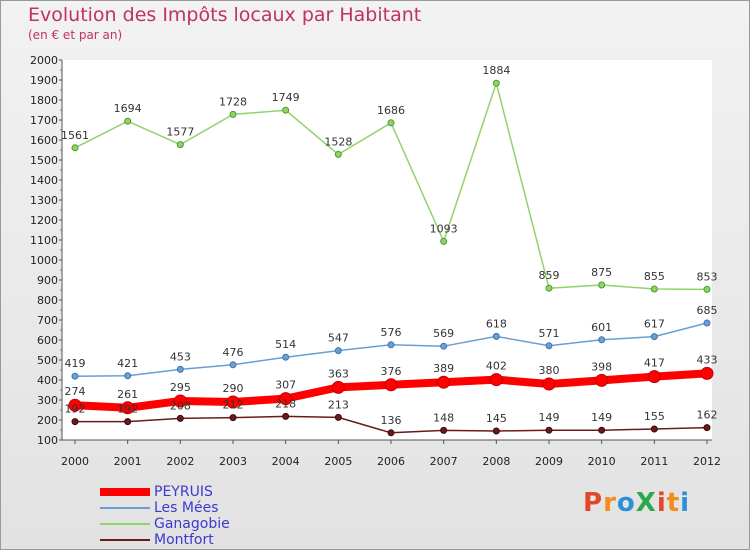  What do you see at coordinates (661, 503) in the screenshot?
I see `logo-letter: i` at bounding box center [661, 503].